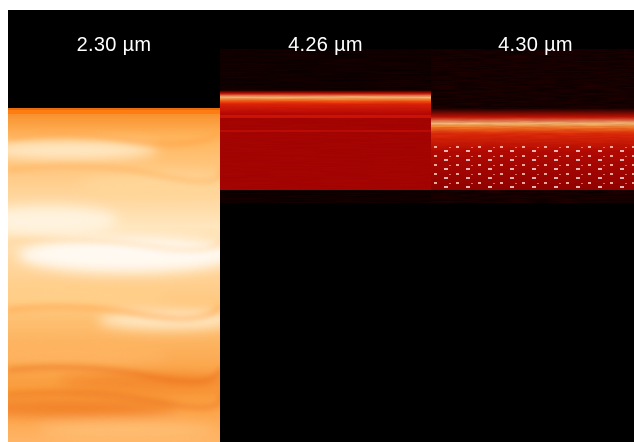  Describe the element at coordinates (114, 45) in the screenshot. I see `panel-label: 2.30 µm` at that location.